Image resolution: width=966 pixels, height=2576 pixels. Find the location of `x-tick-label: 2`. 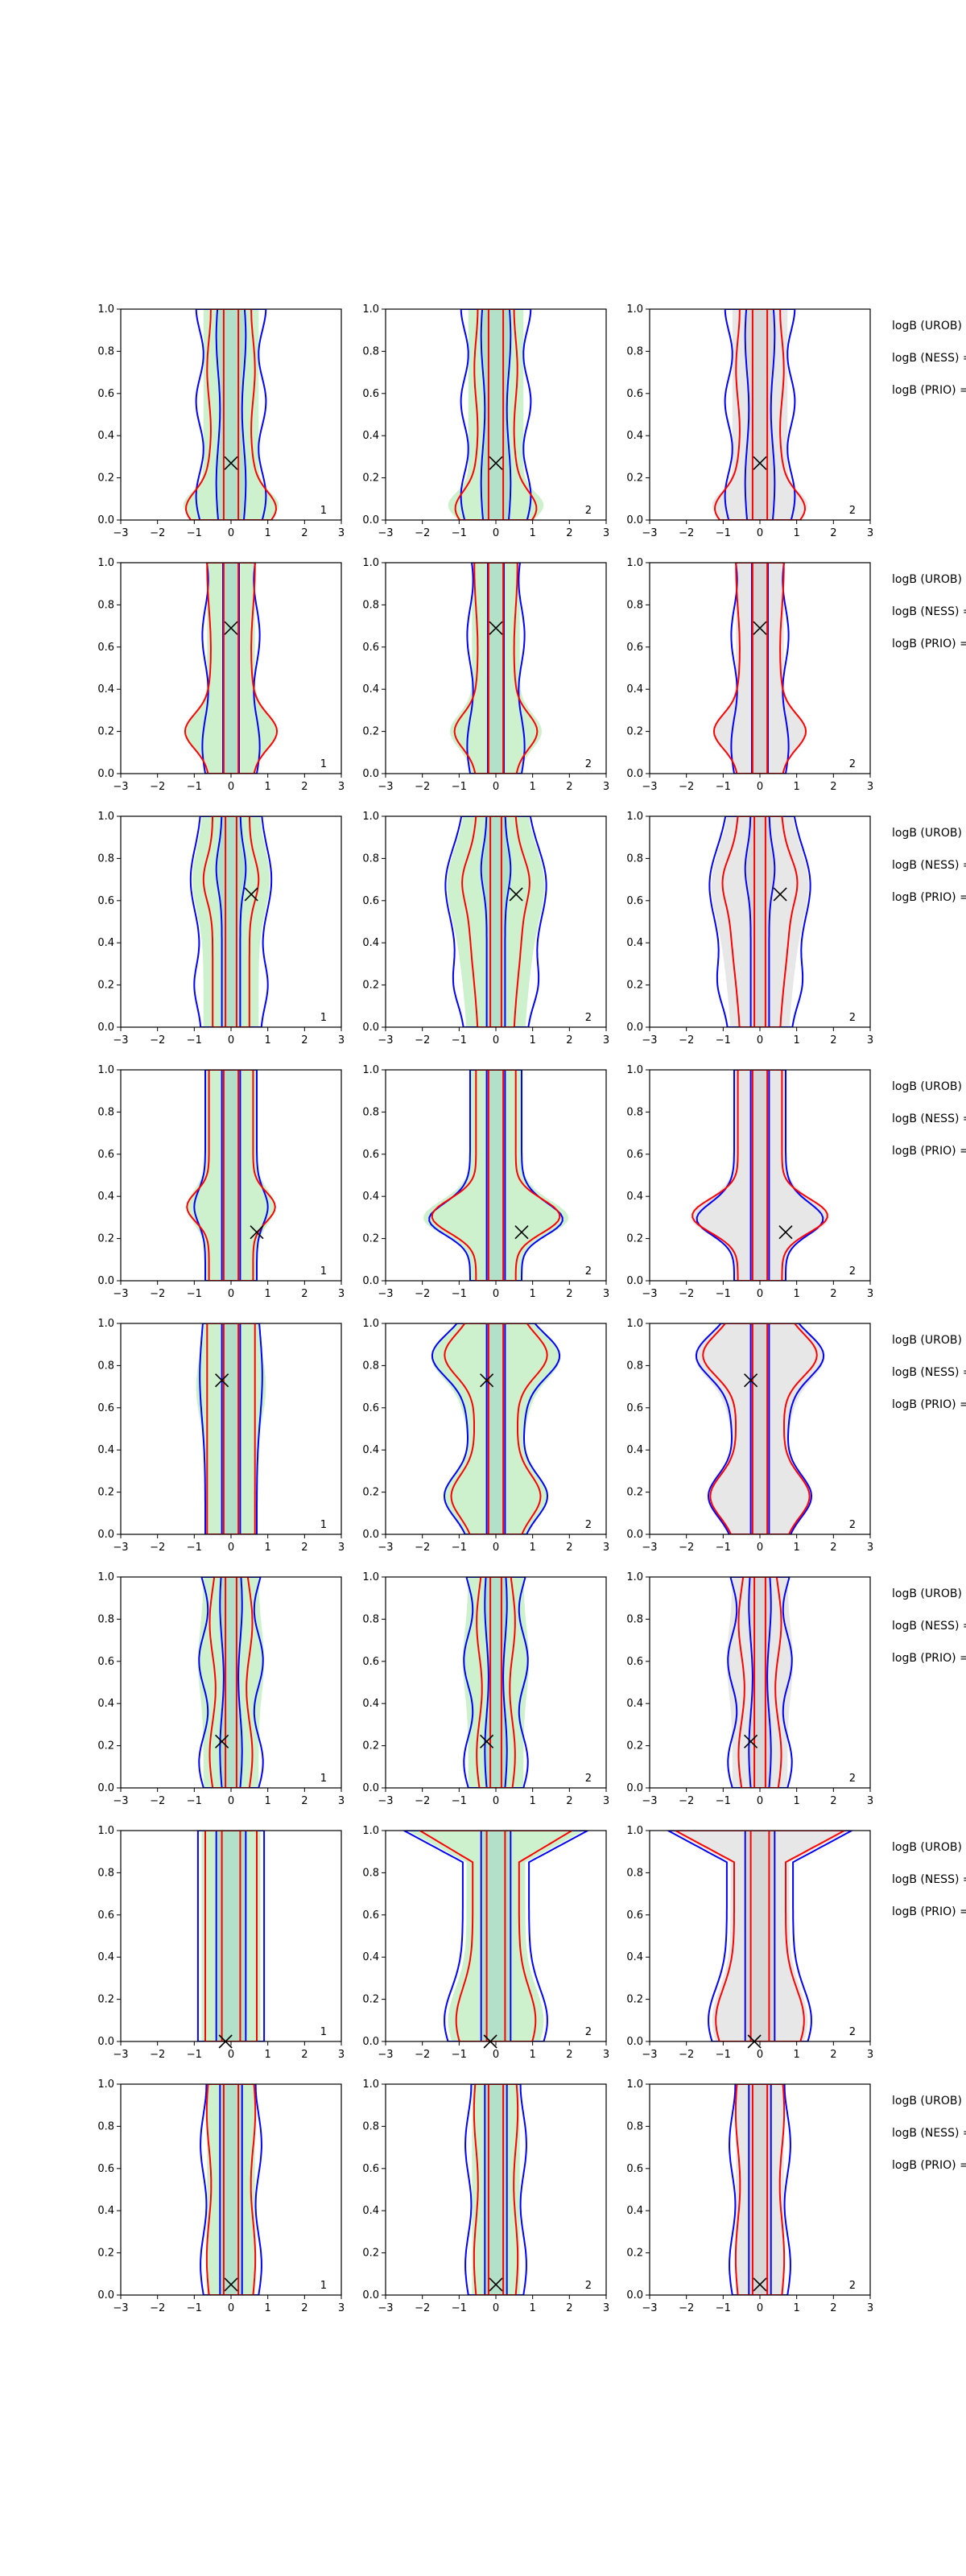

x-tick-label: 2 is located at coordinates (569, 533).